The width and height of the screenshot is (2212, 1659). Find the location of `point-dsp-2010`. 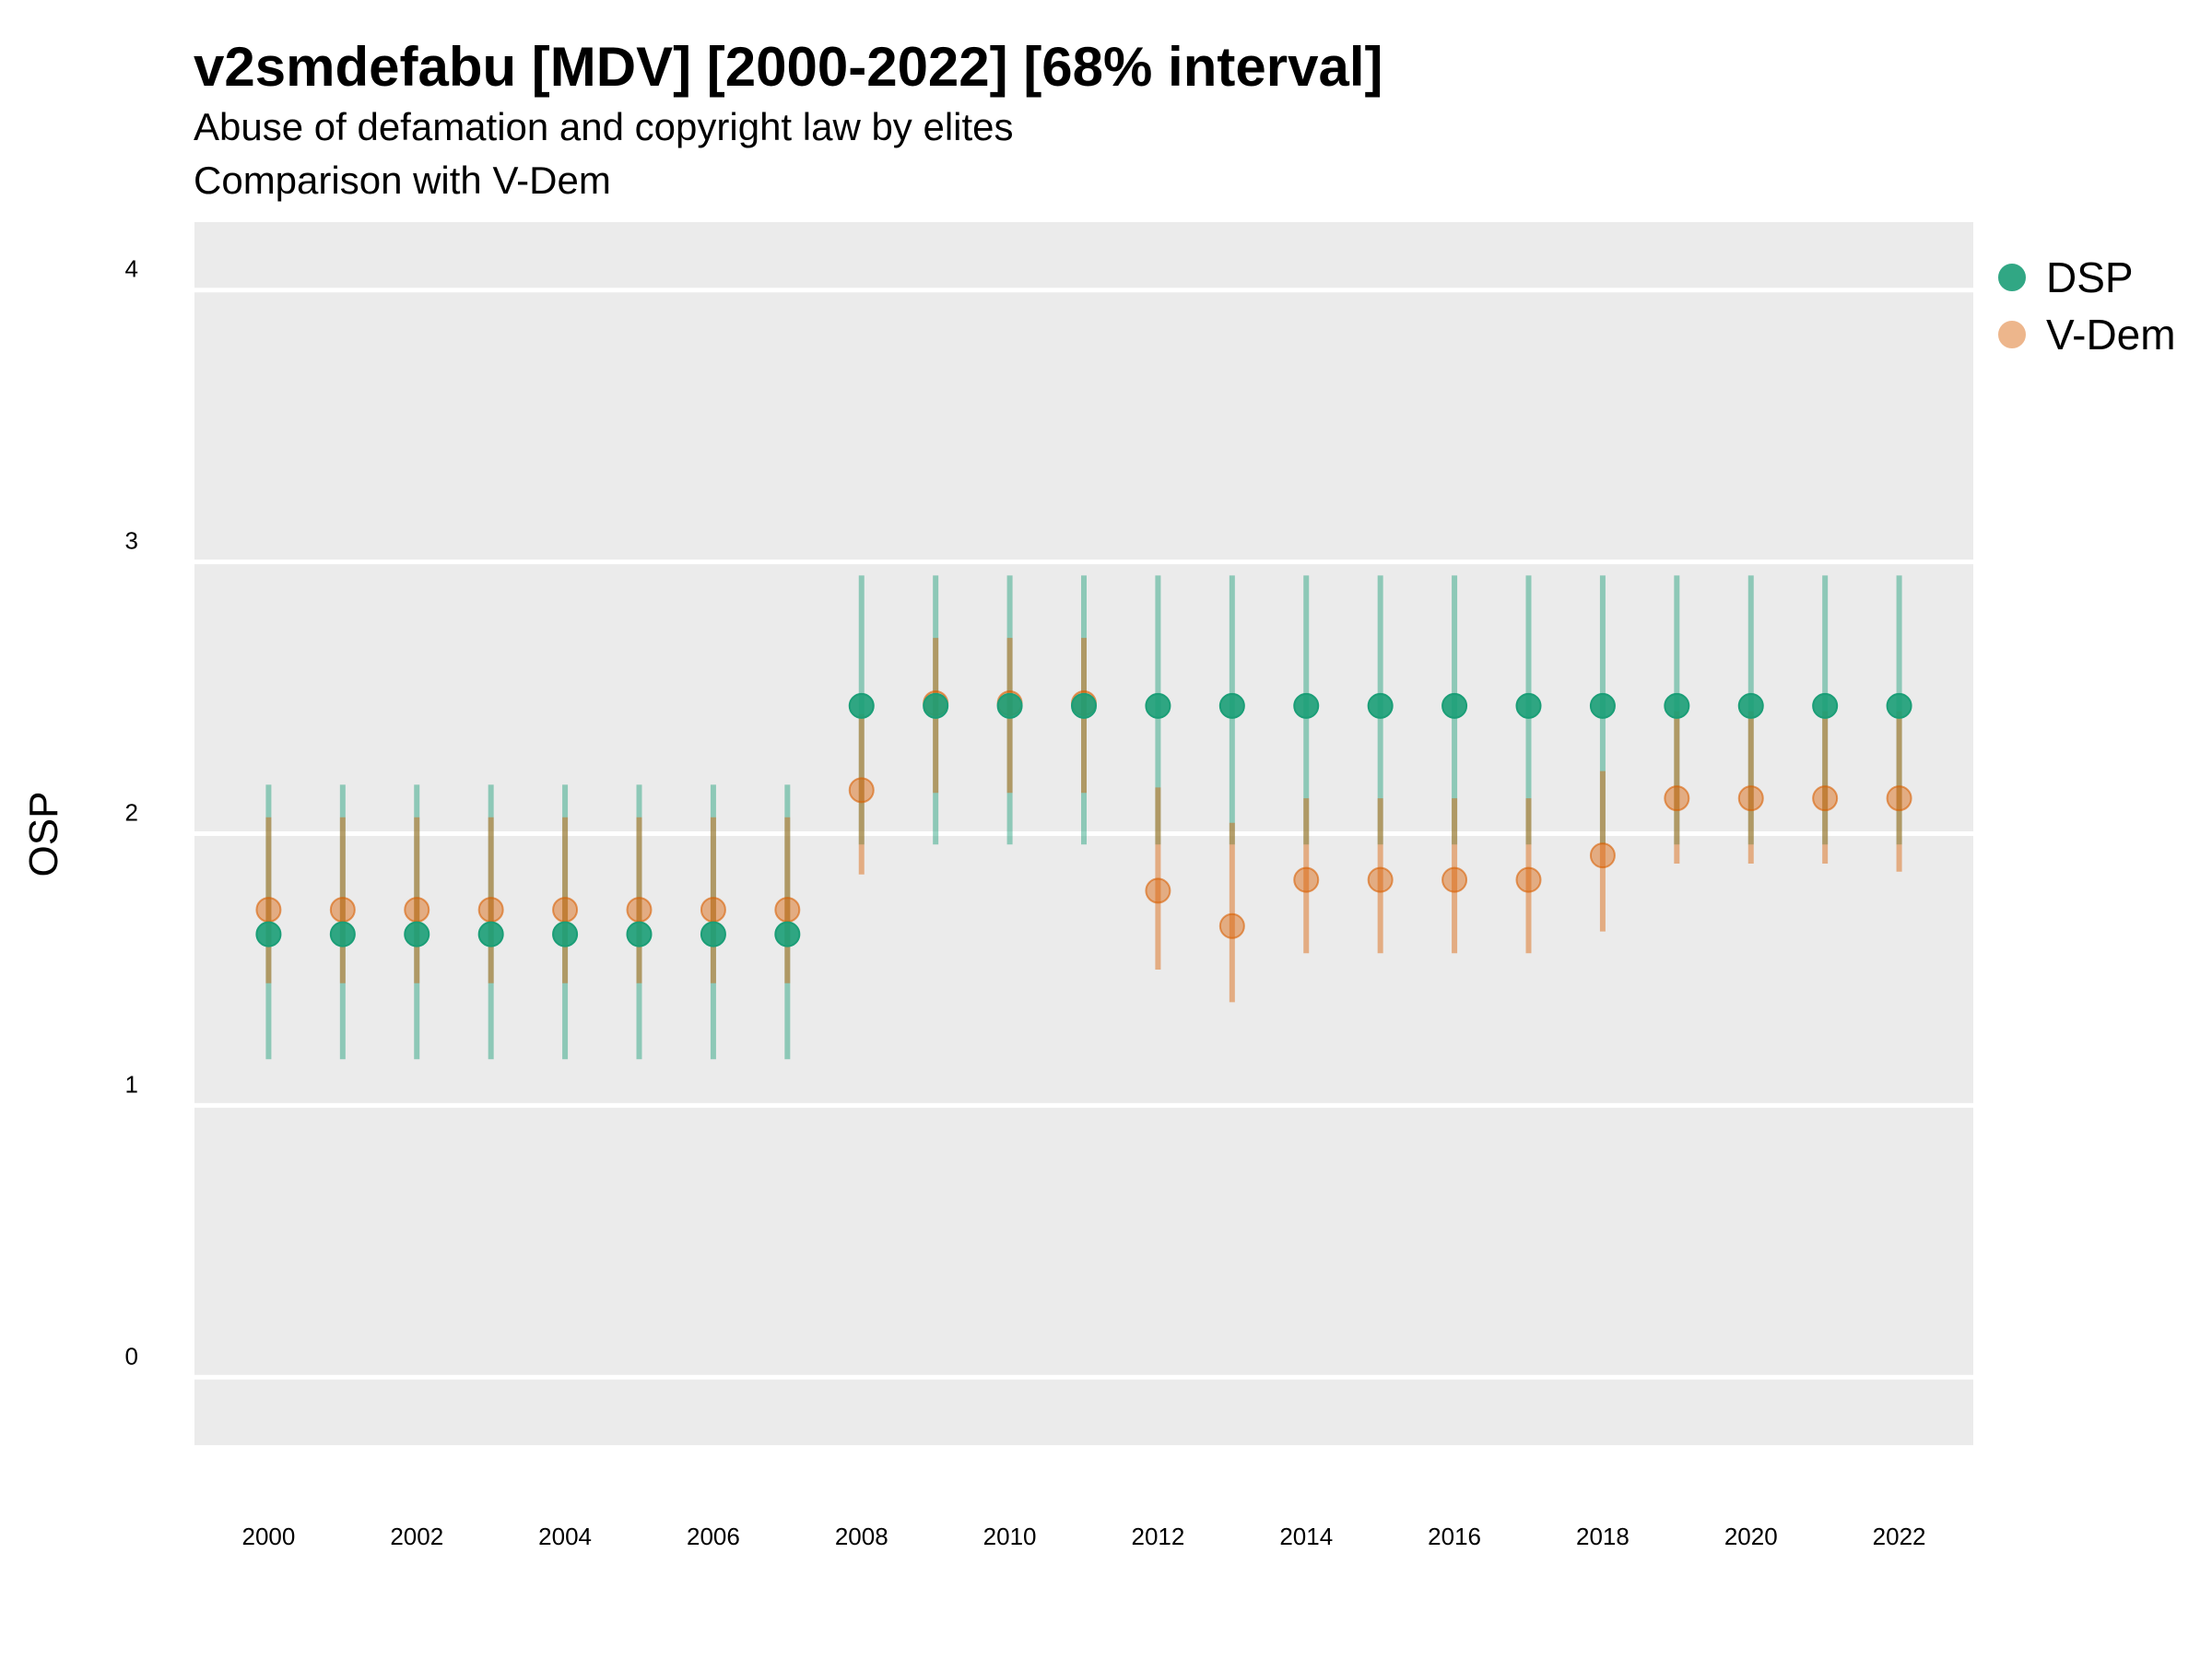

point-dsp-2010 is located at coordinates (1009, 705).